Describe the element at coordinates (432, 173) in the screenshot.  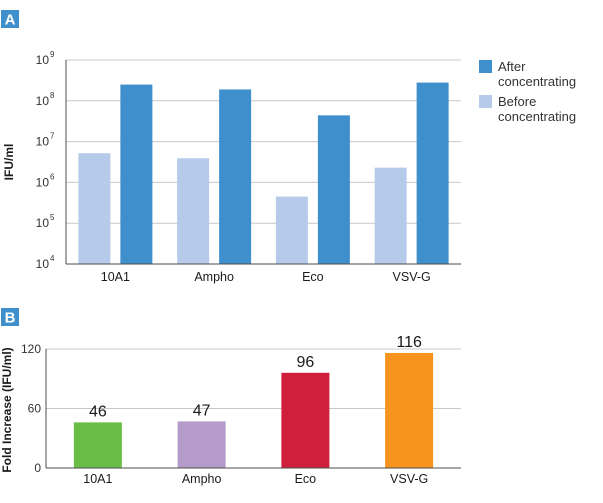
I see `panel-a-bar-after-vsv-g` at that location.